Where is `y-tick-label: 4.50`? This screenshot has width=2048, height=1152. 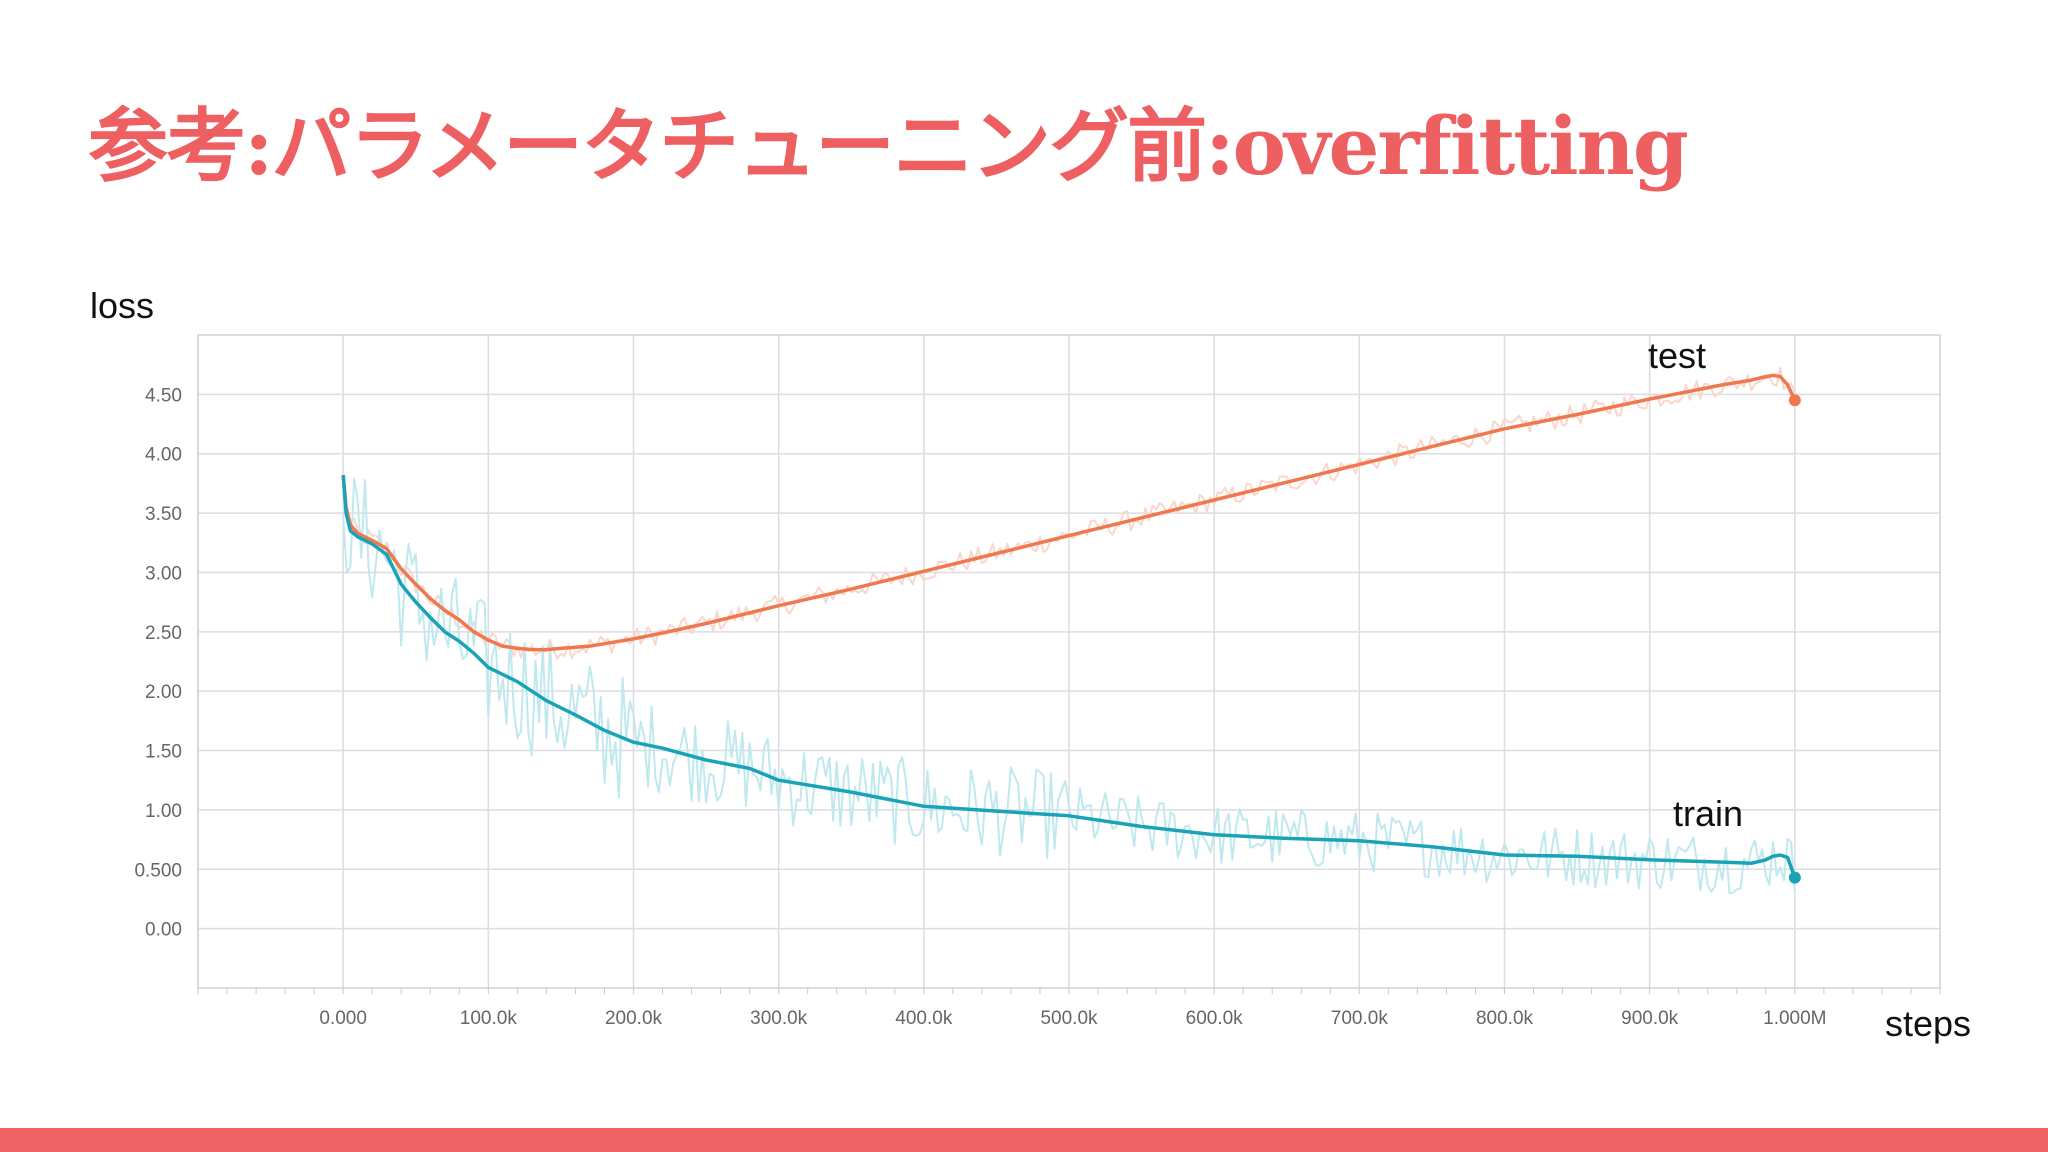
y-tick-label: 4.50 is located at coordinates (163, 395).